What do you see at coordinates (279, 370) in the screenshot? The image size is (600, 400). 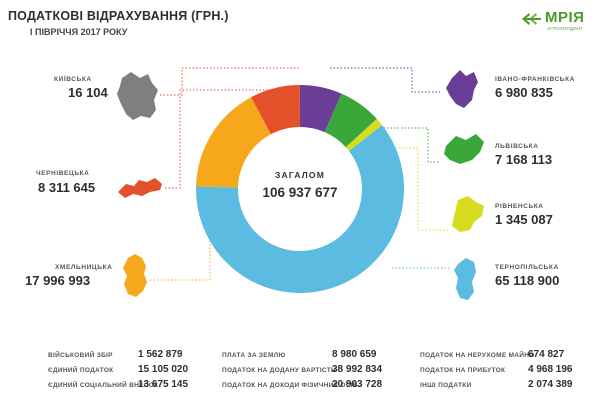 I see `tax-label: ПОДАТОК НА ДОДАНУ ВАРТІСТЬ` at bounding box center [279, 370].